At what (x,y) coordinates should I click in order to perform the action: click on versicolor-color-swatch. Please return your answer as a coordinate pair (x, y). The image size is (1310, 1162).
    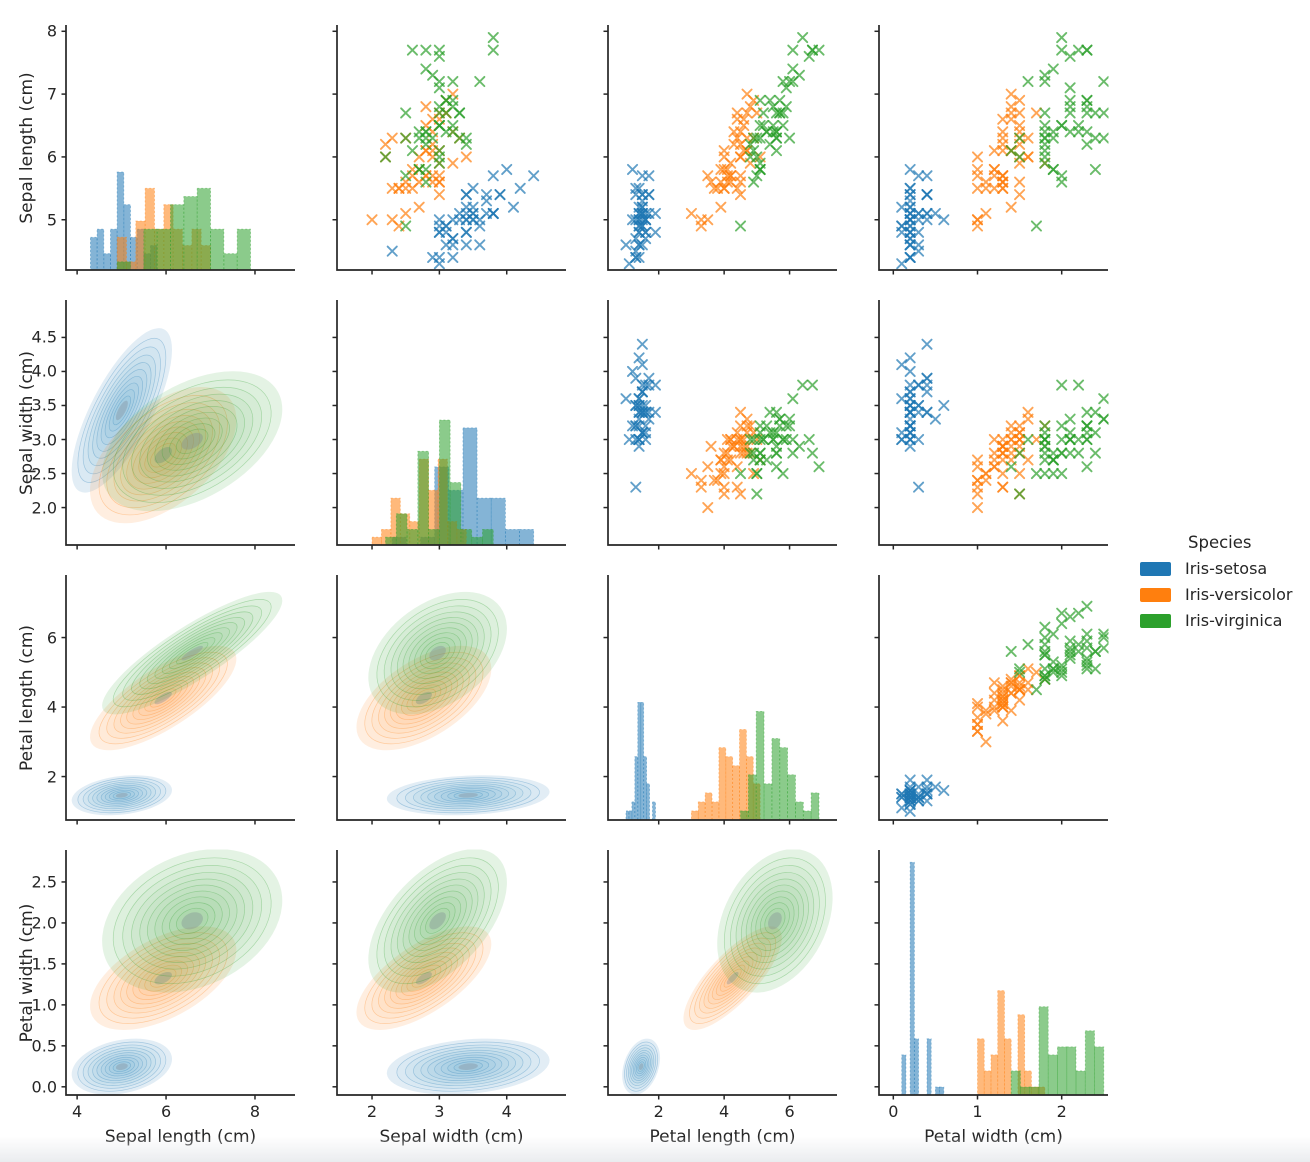
    Looking at the image, I should click on (1155, 594).